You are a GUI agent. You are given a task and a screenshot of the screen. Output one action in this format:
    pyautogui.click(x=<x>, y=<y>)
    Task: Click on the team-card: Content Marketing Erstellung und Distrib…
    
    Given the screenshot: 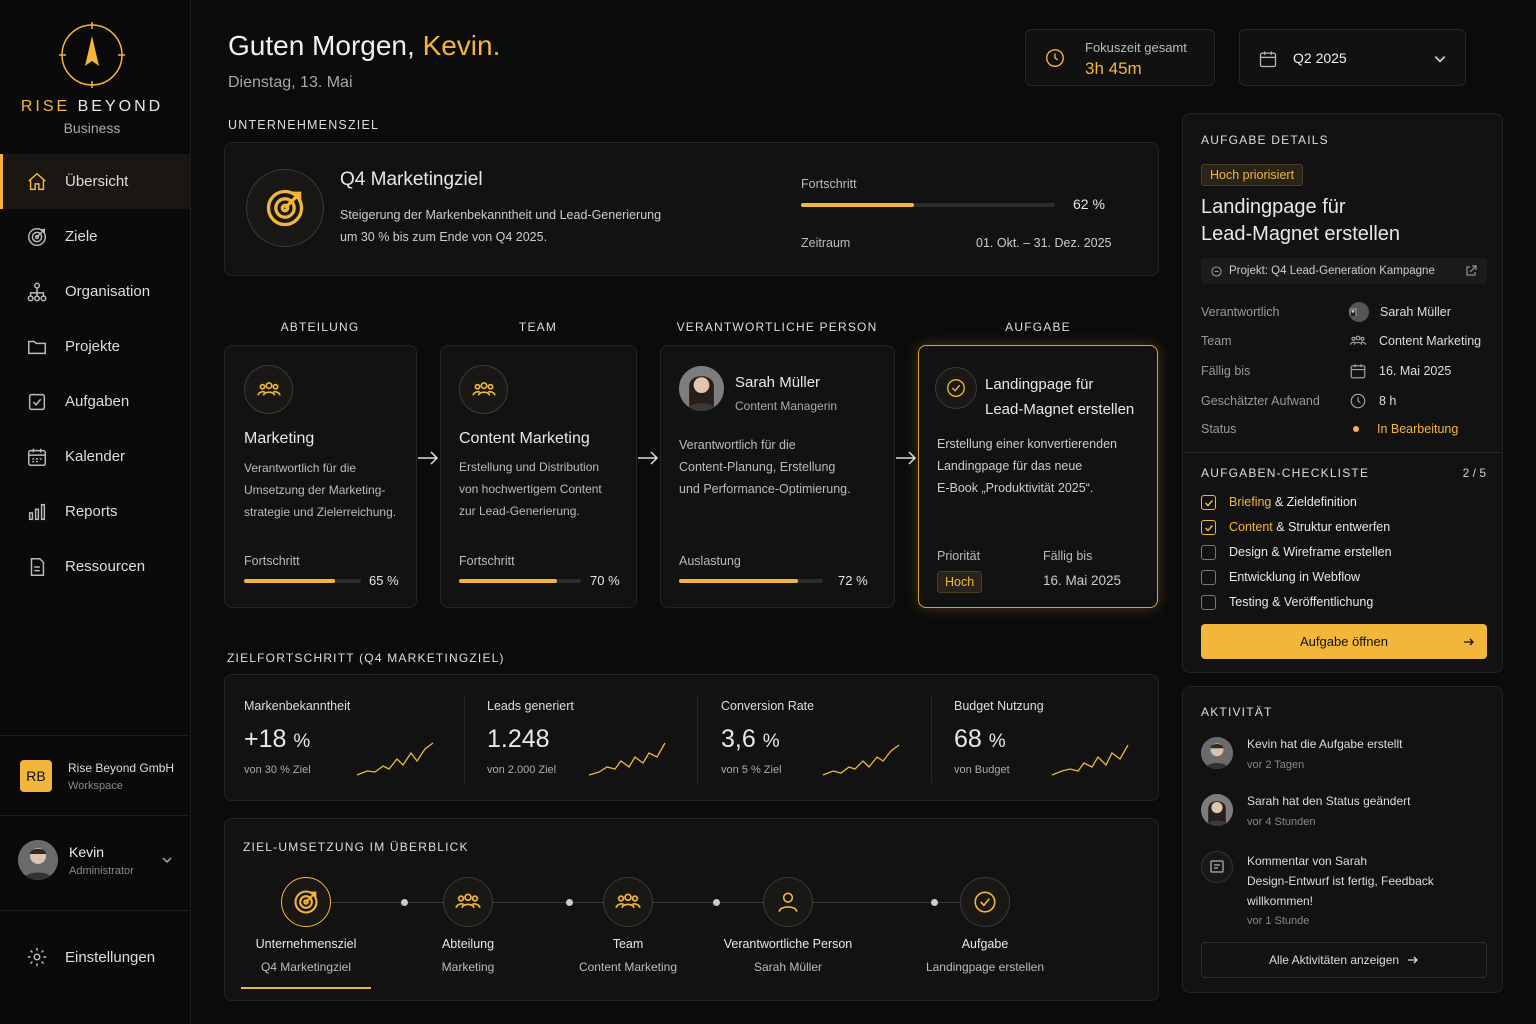 What is the action you would take?
    pyautogui.click(x=538, y=476)
    